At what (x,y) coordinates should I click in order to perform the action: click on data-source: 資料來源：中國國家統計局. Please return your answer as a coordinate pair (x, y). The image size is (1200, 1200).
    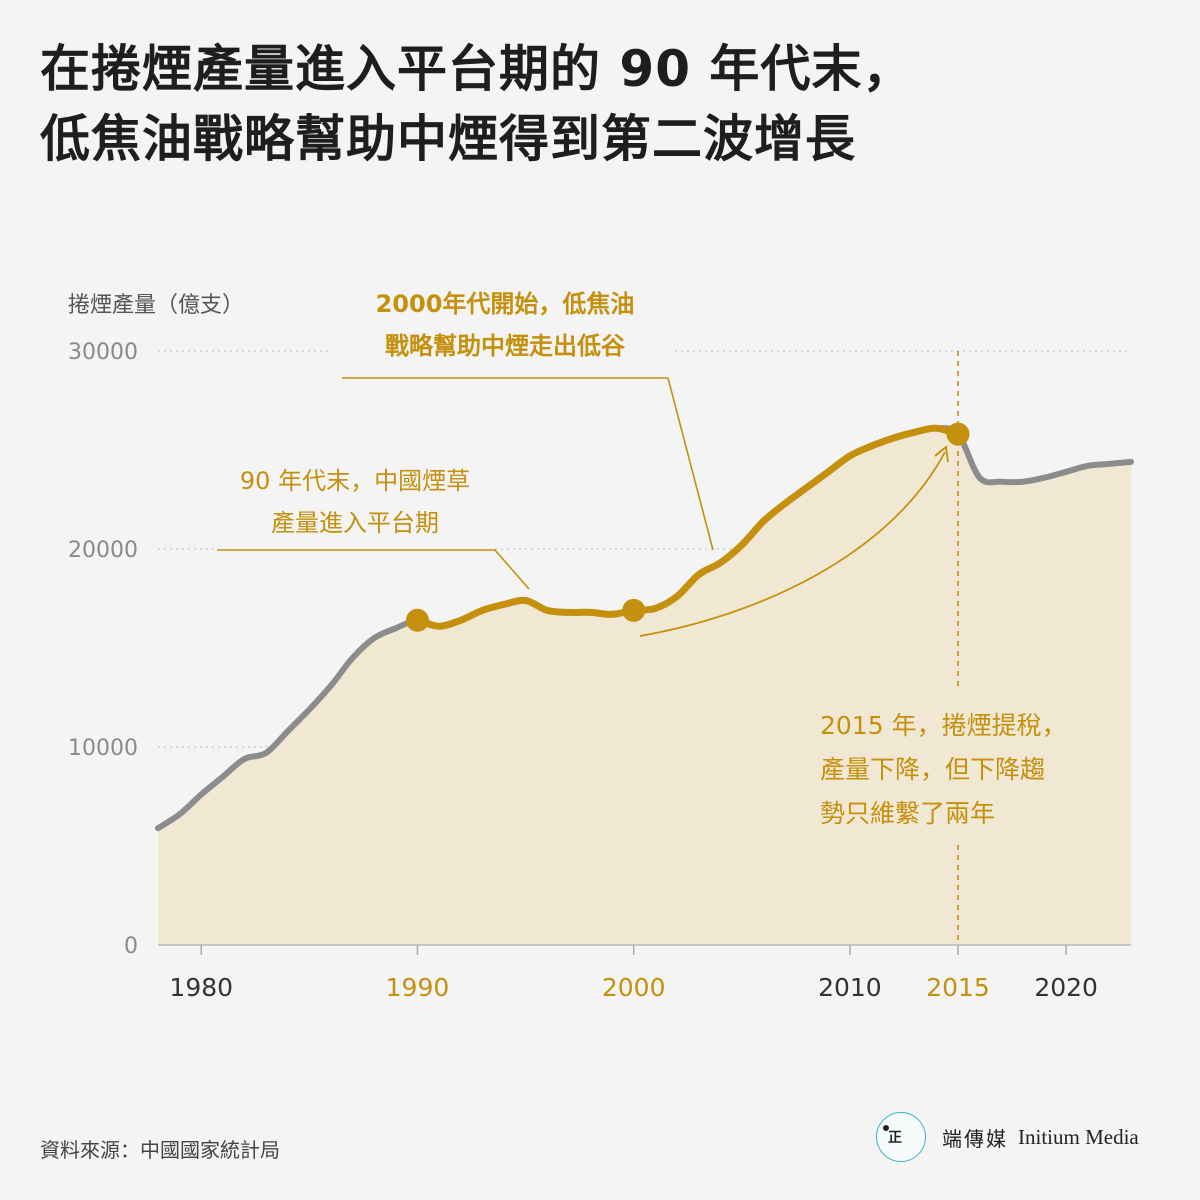
    Looking at the image, I should click on (160, 1150).